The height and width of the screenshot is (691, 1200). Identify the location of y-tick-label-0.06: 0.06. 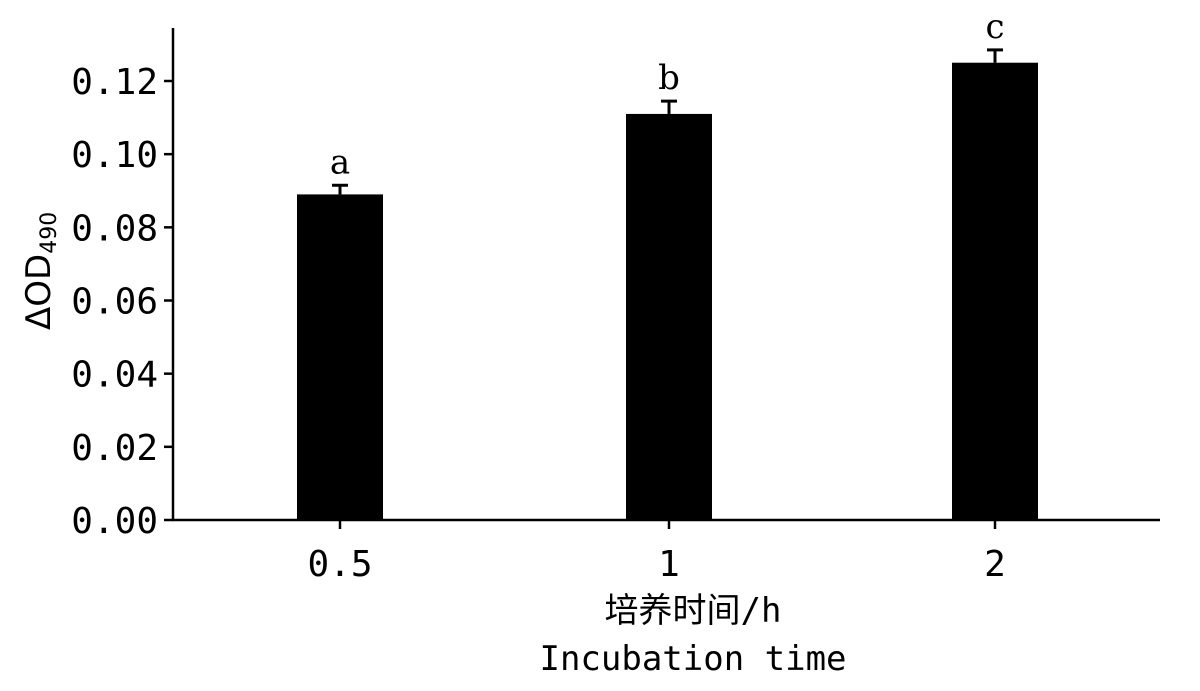
(114, 302).